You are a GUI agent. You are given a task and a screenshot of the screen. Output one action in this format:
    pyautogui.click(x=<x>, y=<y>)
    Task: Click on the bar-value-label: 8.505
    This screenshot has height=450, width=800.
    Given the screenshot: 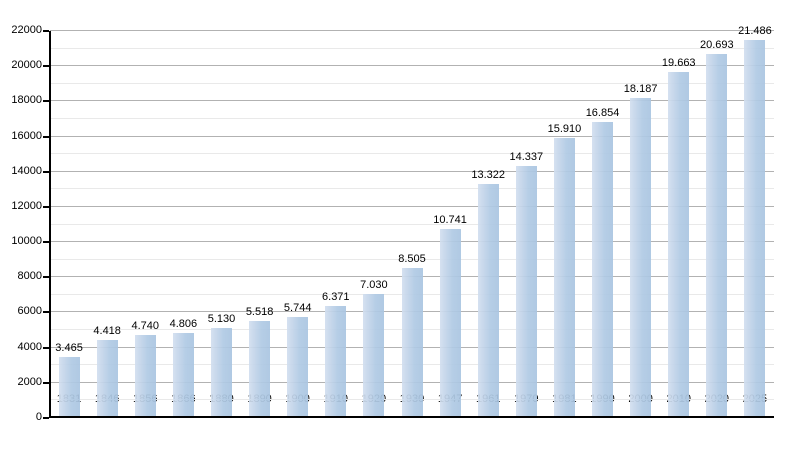 What is the action you would take?
    pyautogui.click(x=412, y=259)
    